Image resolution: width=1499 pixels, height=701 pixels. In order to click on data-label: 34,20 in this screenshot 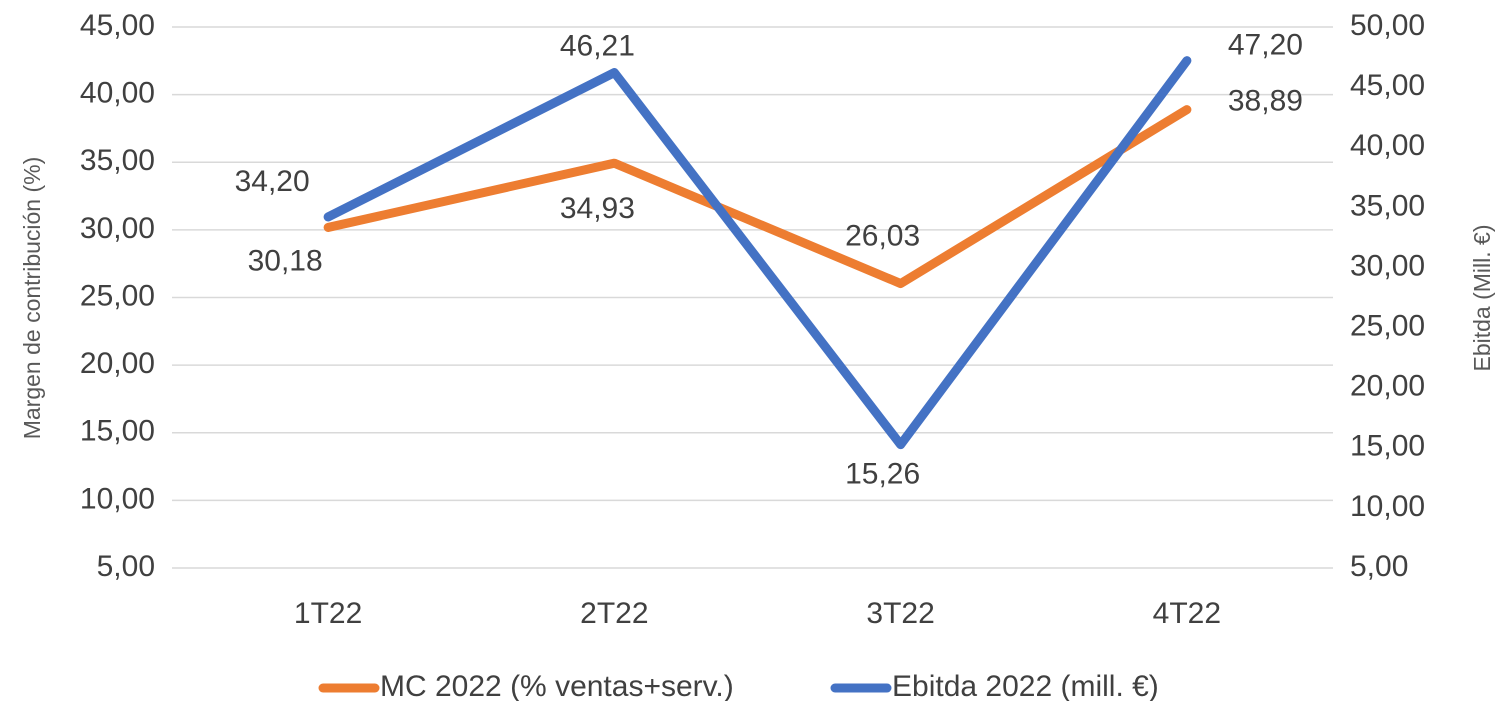, I will do `click(272, 181)`.